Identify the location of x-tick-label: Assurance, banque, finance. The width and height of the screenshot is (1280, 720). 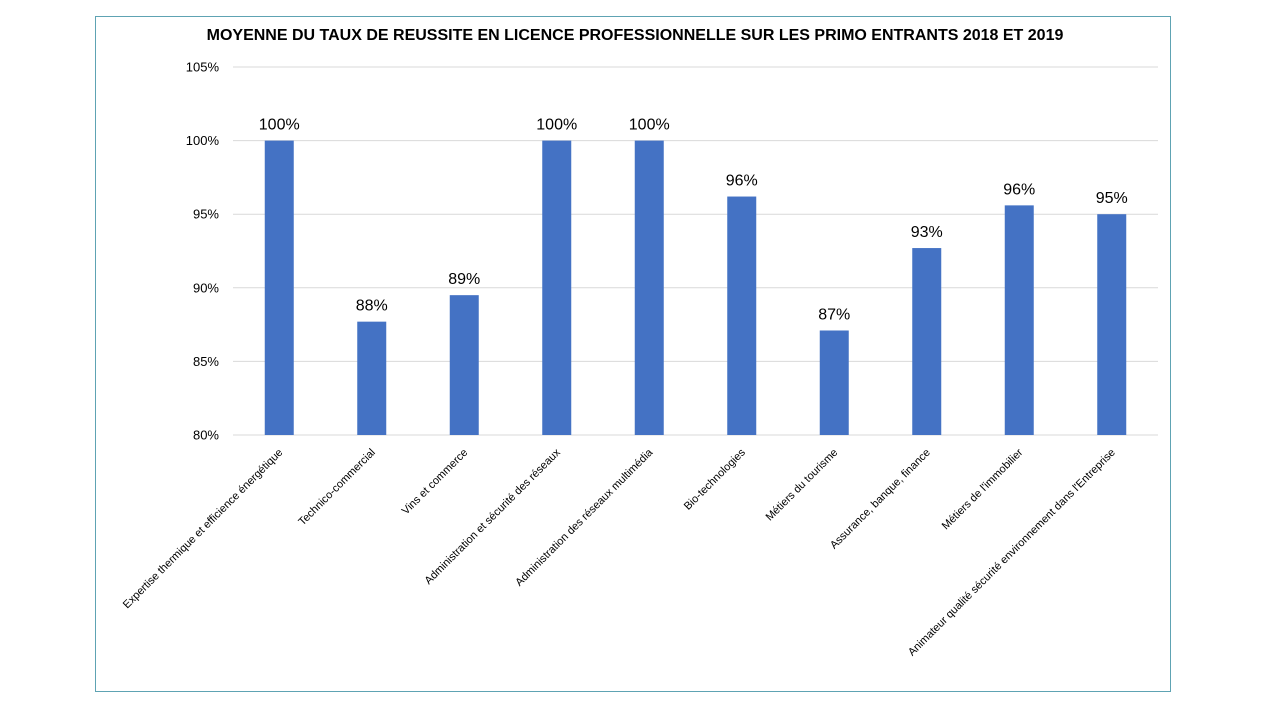
(880, 499).